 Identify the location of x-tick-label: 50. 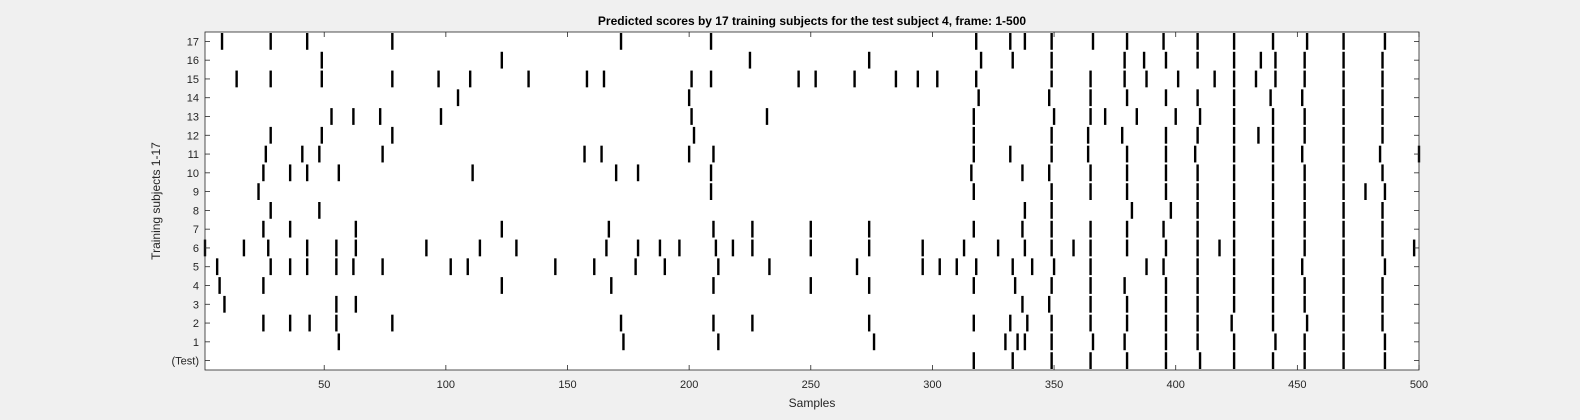
(324, 385).